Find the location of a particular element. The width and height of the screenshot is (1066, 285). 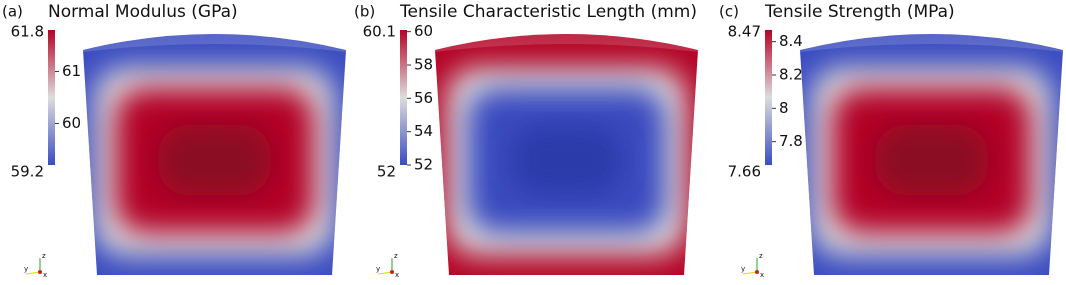

tick-label: 54 is located at coordinates (423, 131).